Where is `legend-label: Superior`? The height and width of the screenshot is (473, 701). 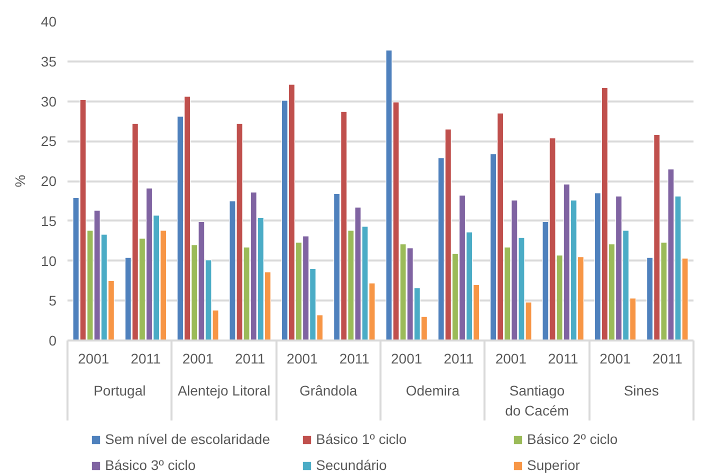
legend-label: Superior is located at coordinates (554, 465).